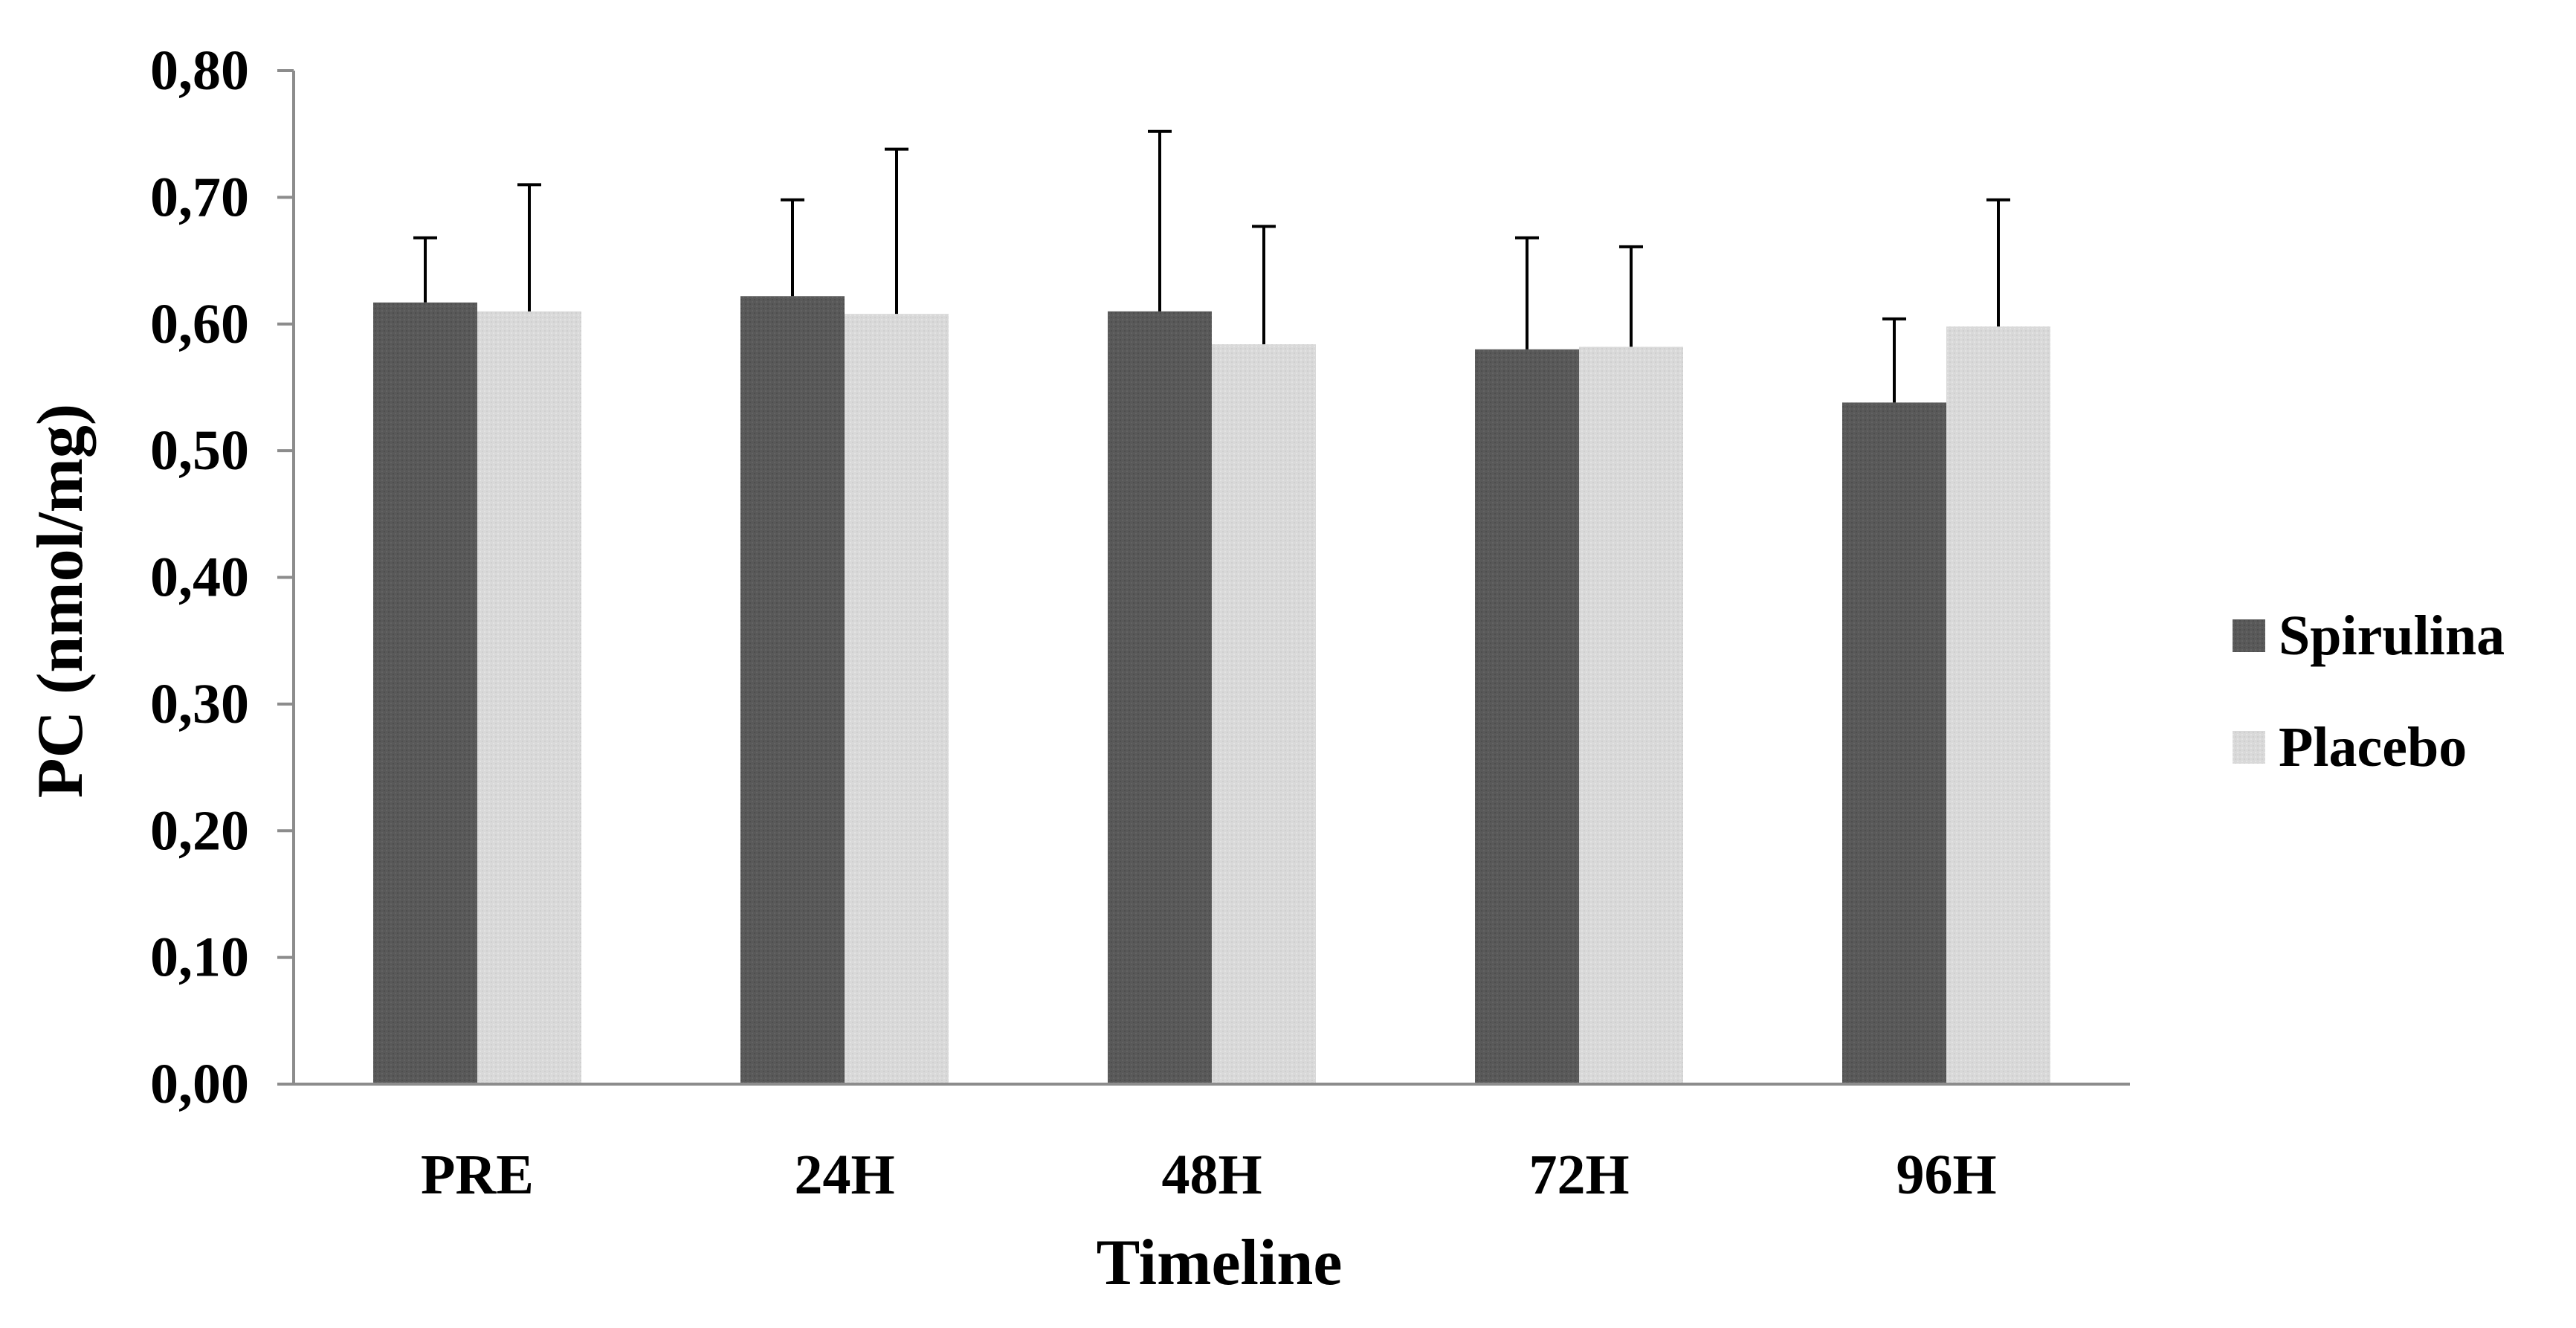 The image size is (2576, 1328). Describe the element at coordinates (1579, 1175) in the screenshot. I see `x-tick-label-72h: 72H` at that location.